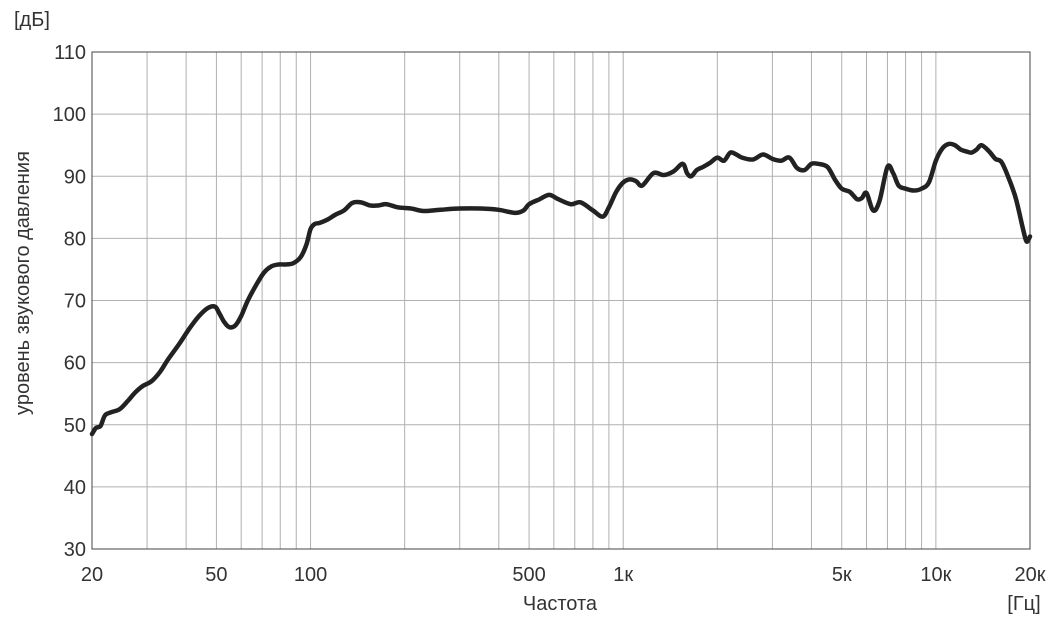  What do you see at coordinates (69, 115) in the screenshot?
I see `y-tick-label: 100` at bounding box center [69, 115].